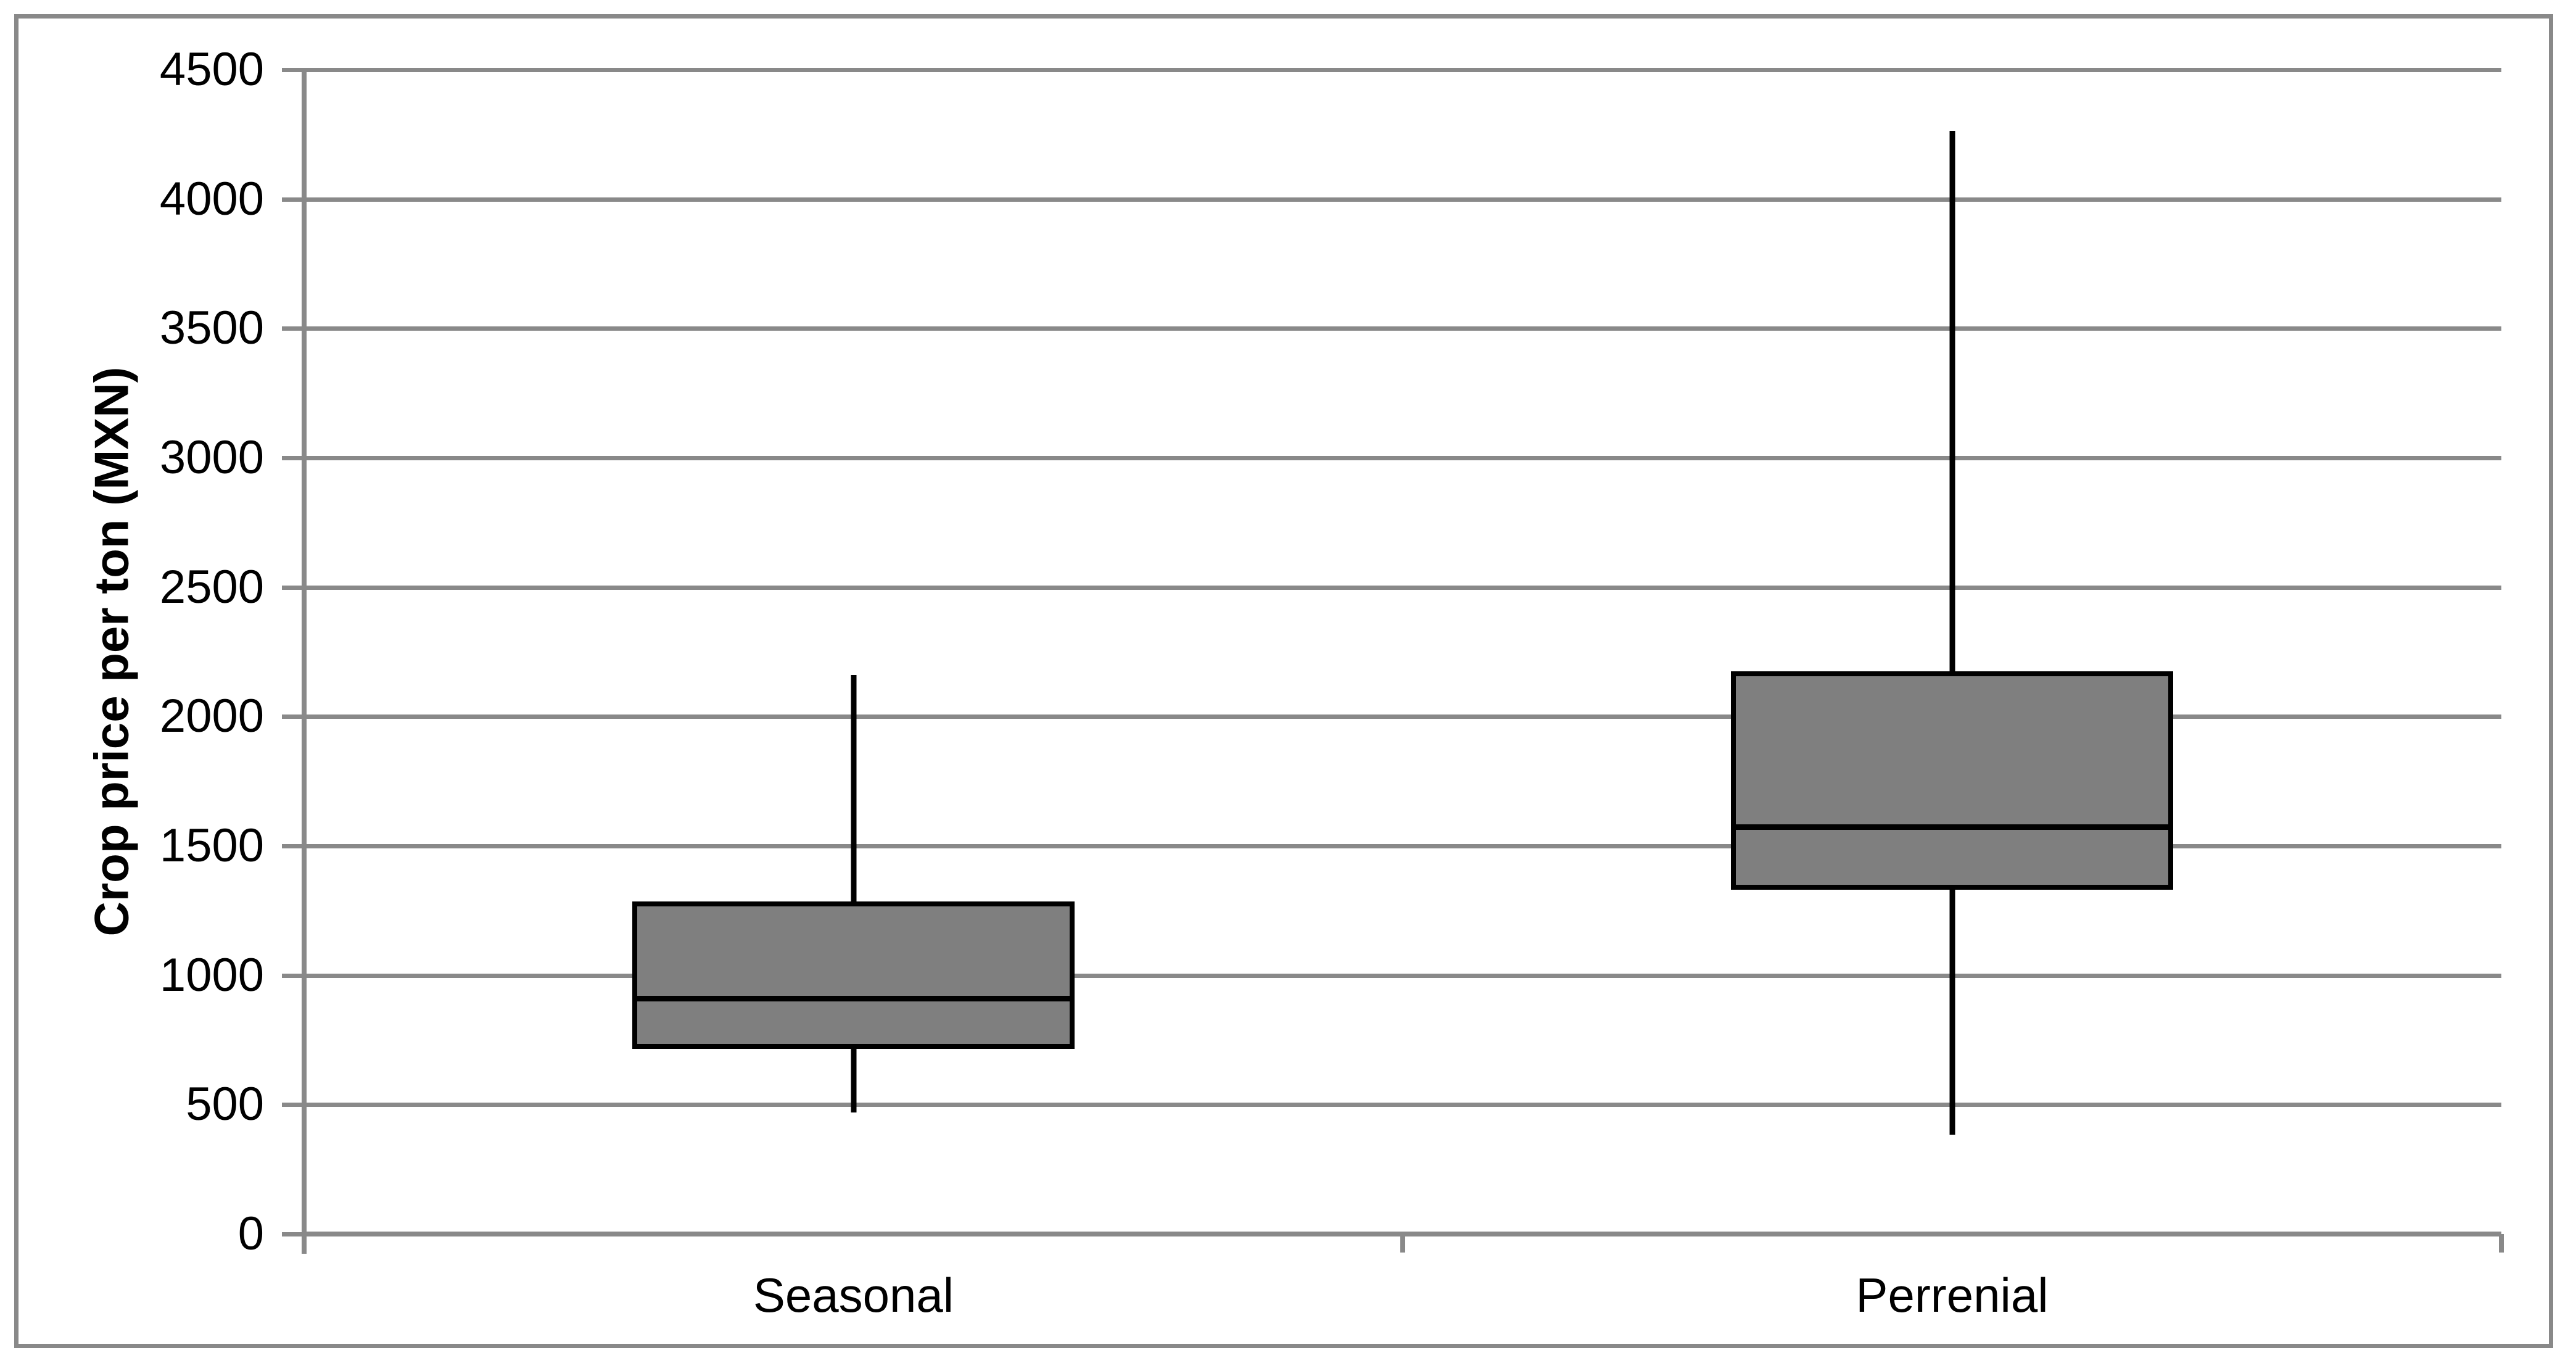 Image resolution: width=2576 pixels, height=1371 pixels. Describe the element at coordinates (1952, 827) in the screenshot. I see `median-perrenial` at that location.